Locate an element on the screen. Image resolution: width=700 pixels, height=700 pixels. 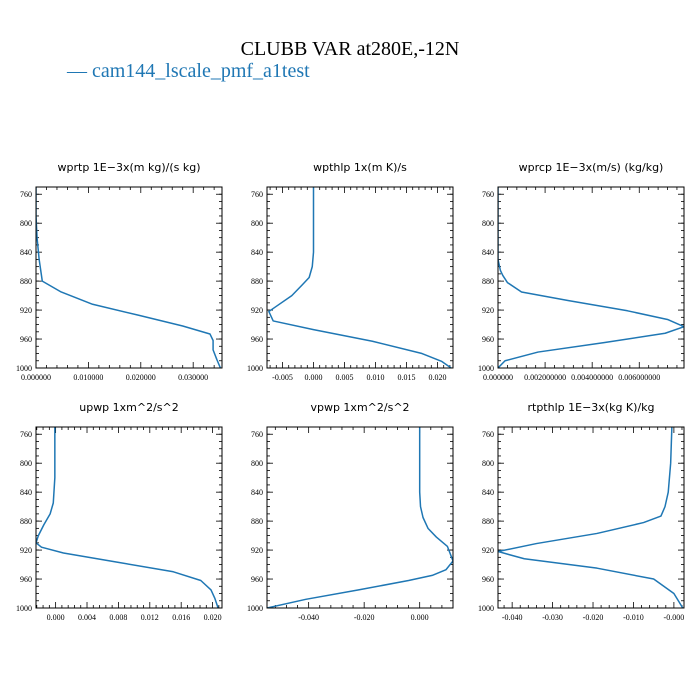
panel-title: vpwp 1xm^2/s^2 is located at coordinates (359, 407).